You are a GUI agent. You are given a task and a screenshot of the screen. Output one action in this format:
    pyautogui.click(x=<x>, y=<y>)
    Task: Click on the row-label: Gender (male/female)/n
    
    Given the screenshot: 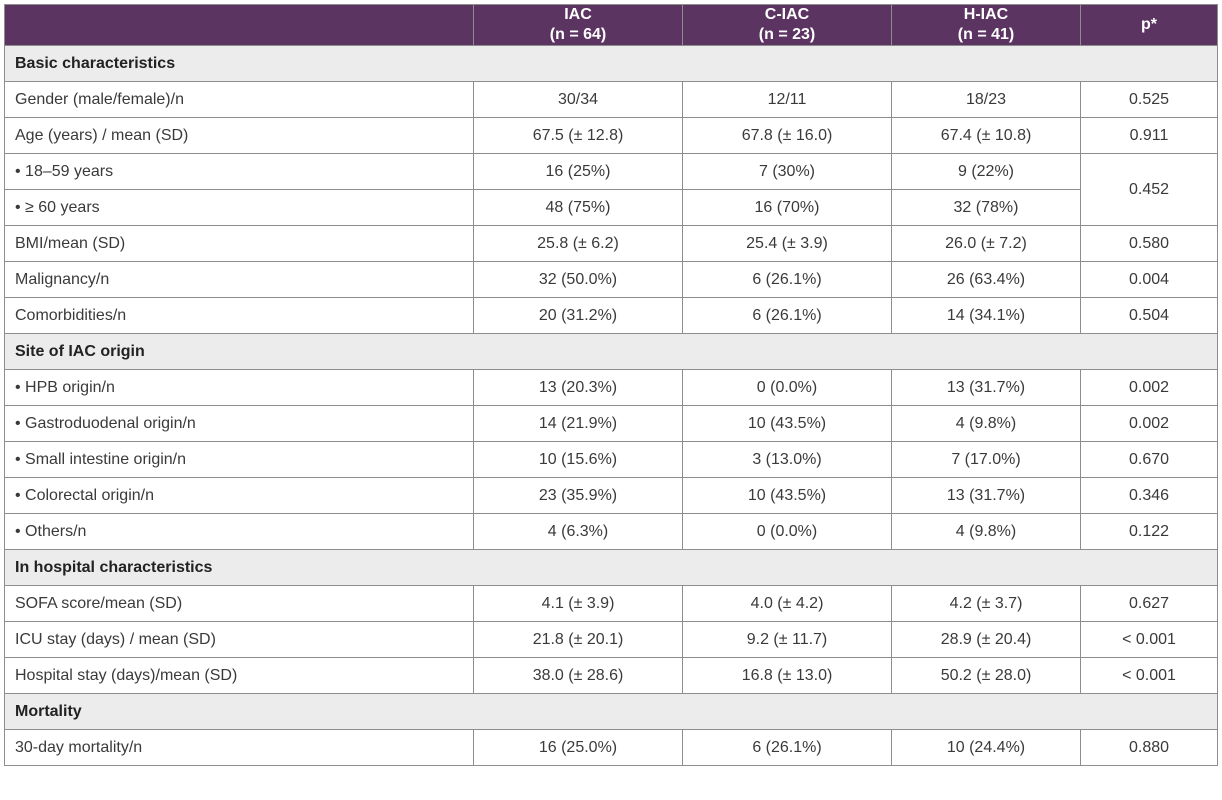 What is the action you would take?
    pyautogui.click(x=239, y=99)
    